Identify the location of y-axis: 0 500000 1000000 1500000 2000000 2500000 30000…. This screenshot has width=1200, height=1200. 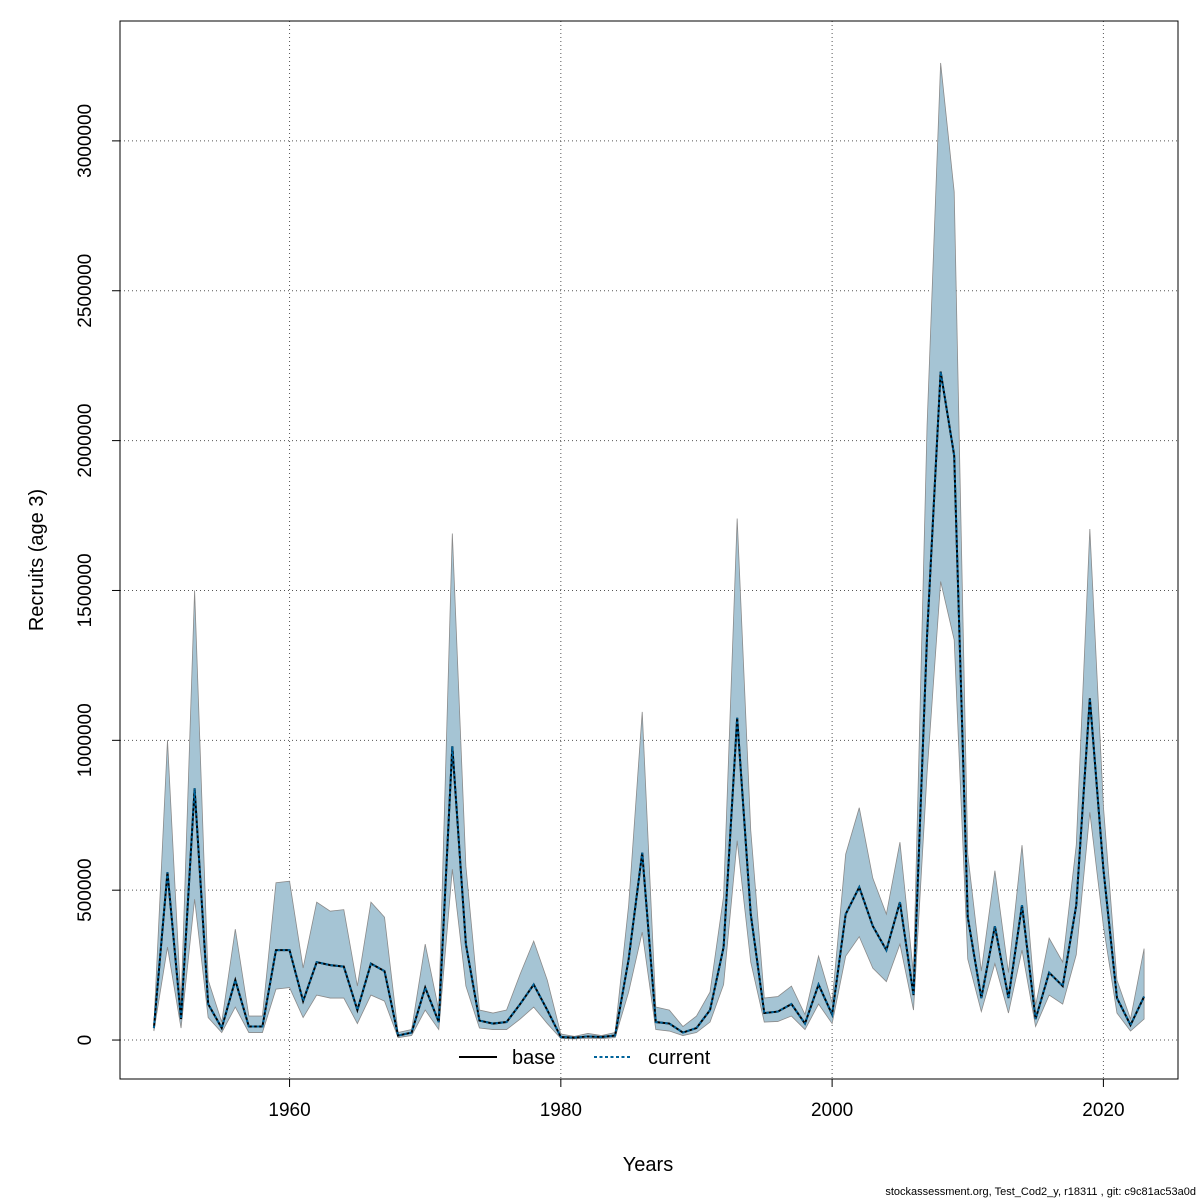
(97, 574).